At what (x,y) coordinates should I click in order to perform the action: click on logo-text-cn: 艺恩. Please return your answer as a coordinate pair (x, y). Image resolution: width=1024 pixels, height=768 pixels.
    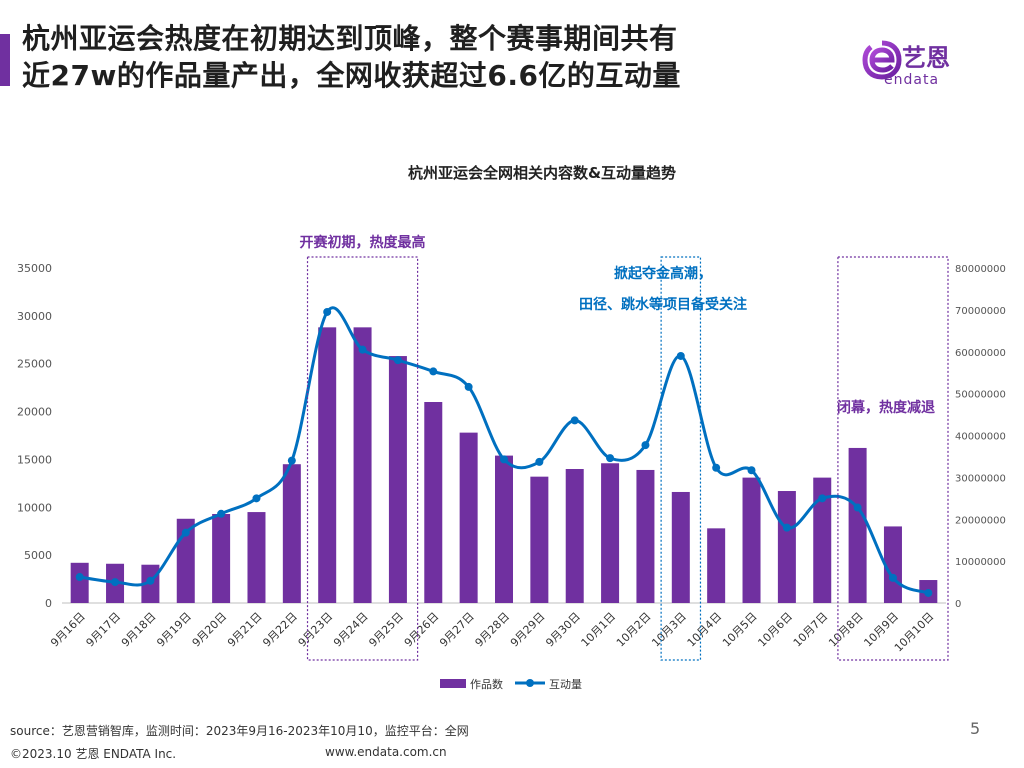
    Looking at the image, I should click on (926, 58).